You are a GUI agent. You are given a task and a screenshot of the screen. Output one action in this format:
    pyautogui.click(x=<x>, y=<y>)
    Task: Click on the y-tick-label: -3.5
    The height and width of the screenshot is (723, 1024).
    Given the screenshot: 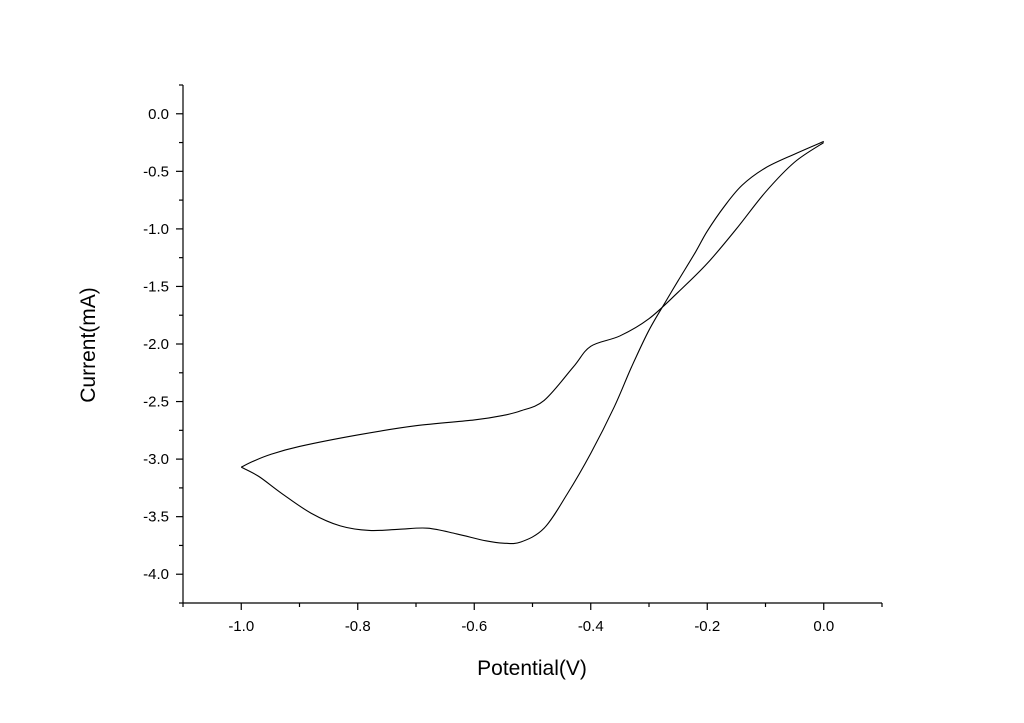 What is the action you would take?
    pyautogui.click(x=156, y=517)
    